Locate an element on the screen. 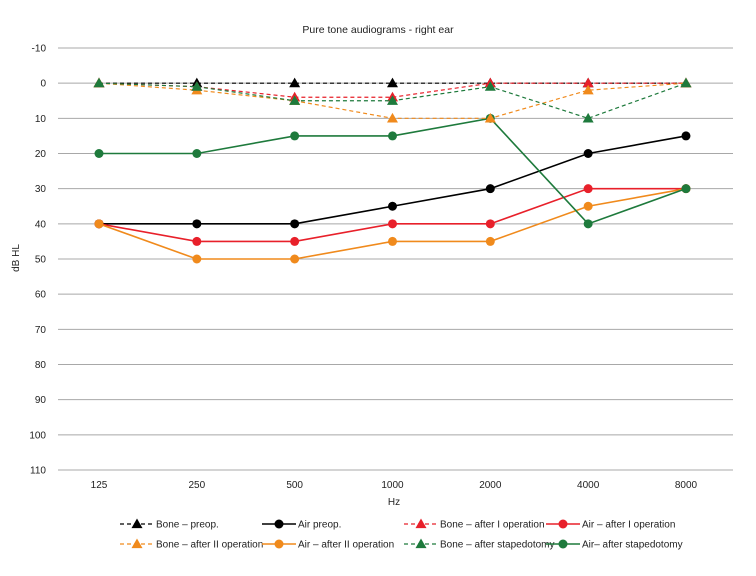 The image size is (756, 576). x-tick-label: 2000 is located at coordinates (490, 485).